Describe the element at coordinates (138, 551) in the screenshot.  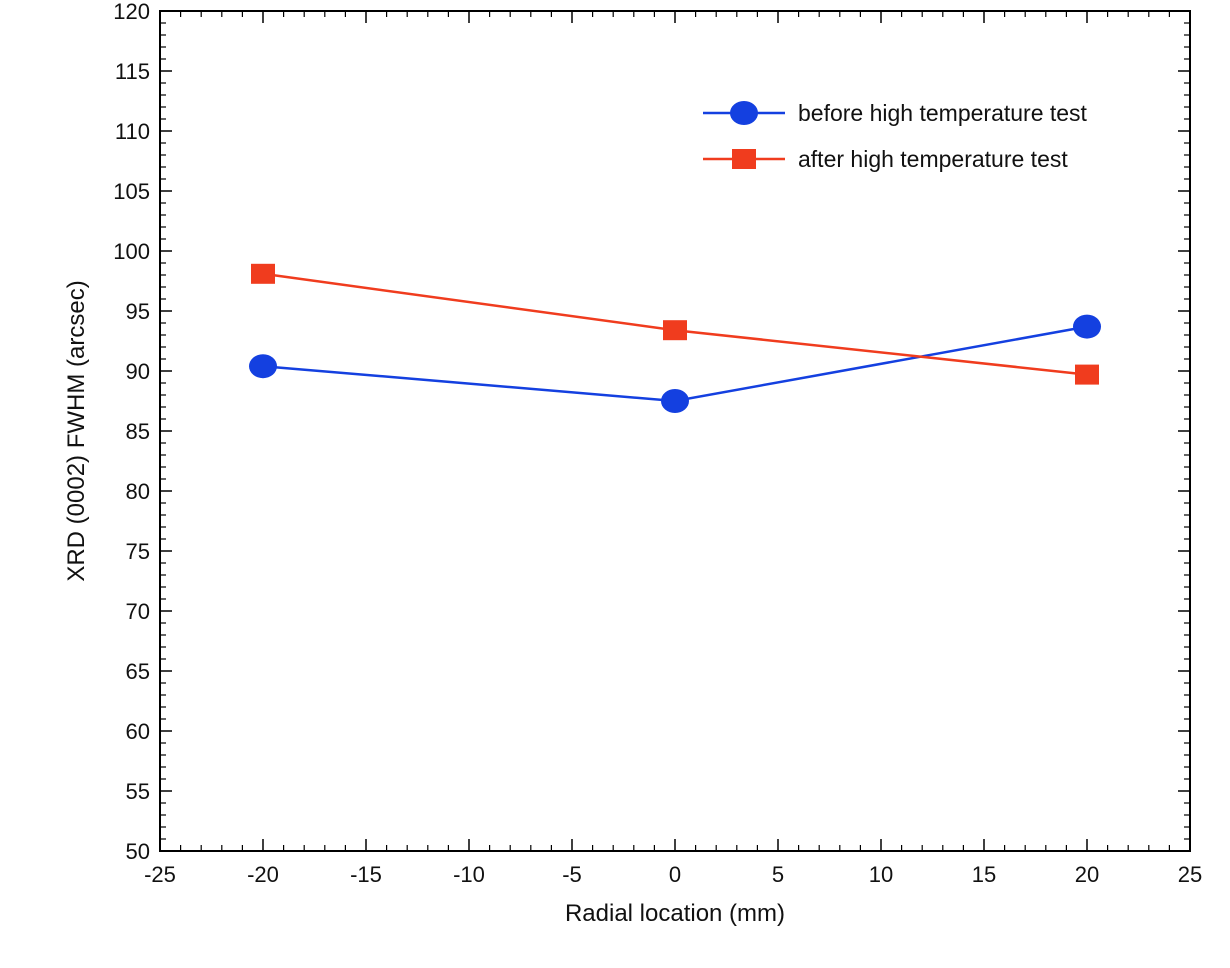
I see `y-tick-label: 75` at that location.